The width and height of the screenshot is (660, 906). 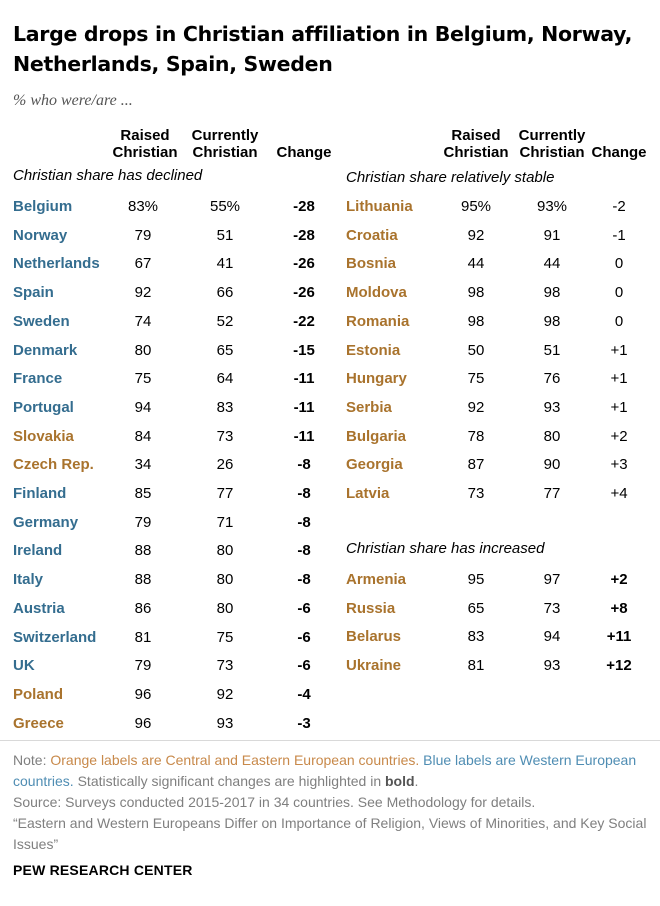 I want to click on raised-value: 95%, so click(x=476, y=206).